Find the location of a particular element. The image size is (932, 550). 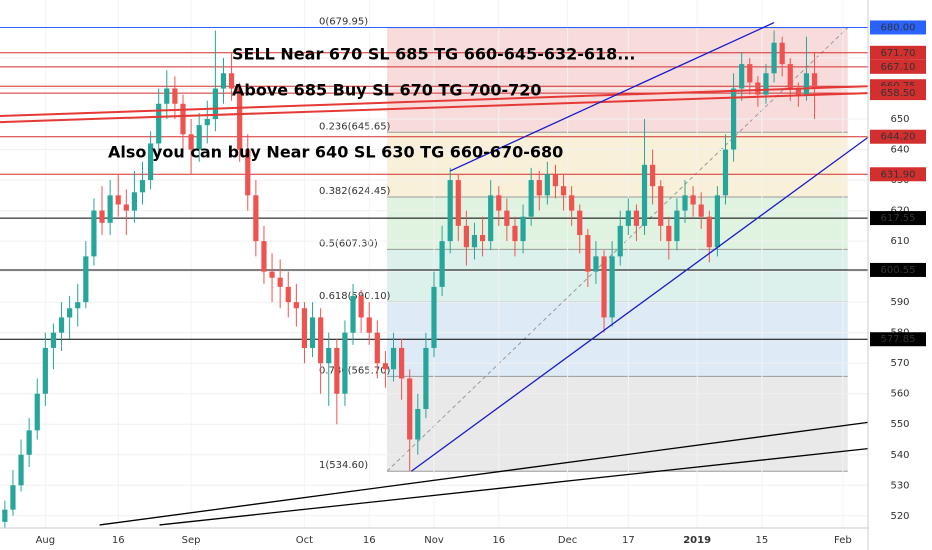

fib-label: 1(534.60) is located at coordinates (343, 465).